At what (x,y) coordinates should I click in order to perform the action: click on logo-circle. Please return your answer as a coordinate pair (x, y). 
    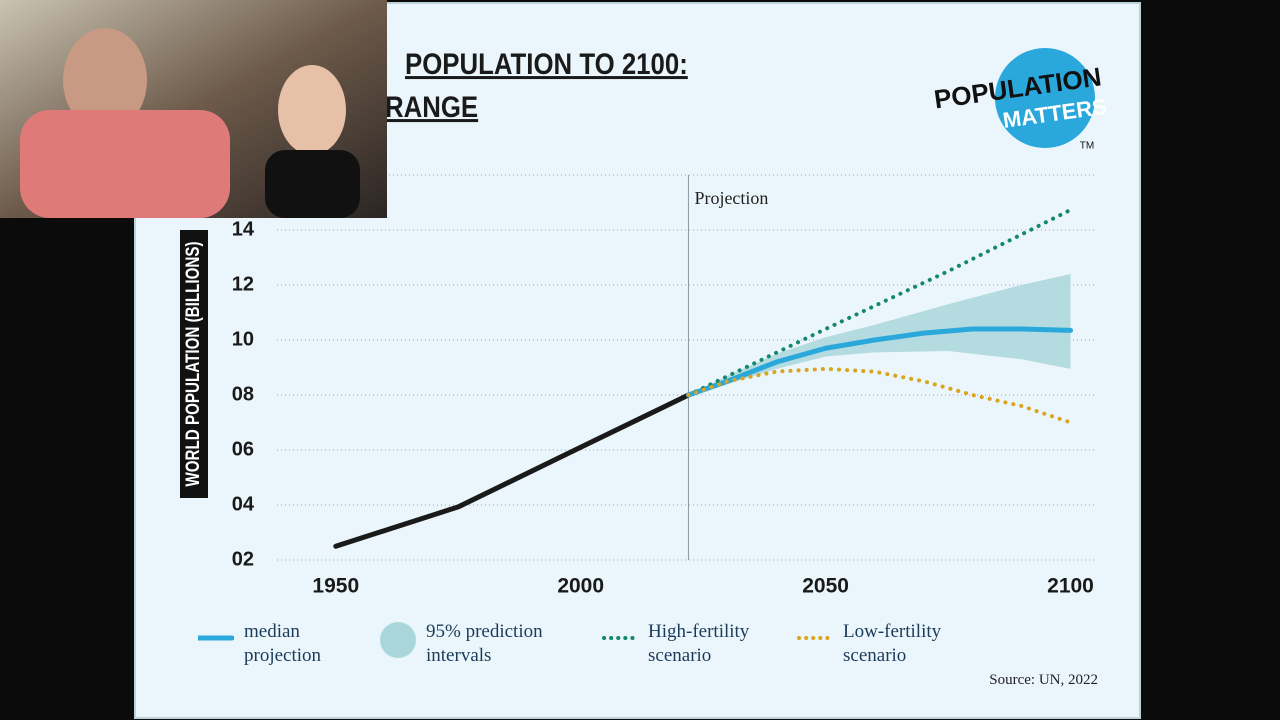
    Looking at the image, I should click on (1045, 98).